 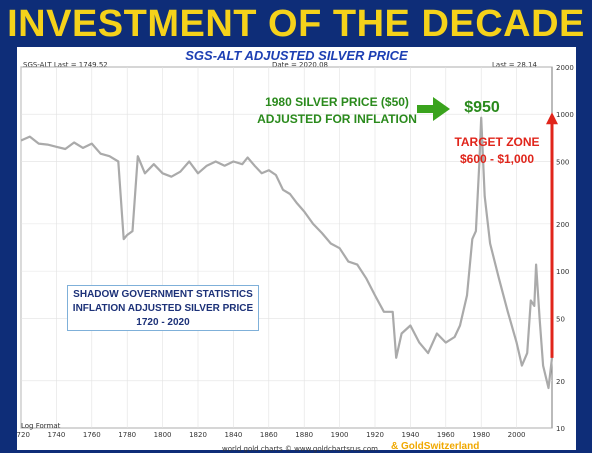 I want to click on y-tick-label: 2000, so click(x=565, y=68).